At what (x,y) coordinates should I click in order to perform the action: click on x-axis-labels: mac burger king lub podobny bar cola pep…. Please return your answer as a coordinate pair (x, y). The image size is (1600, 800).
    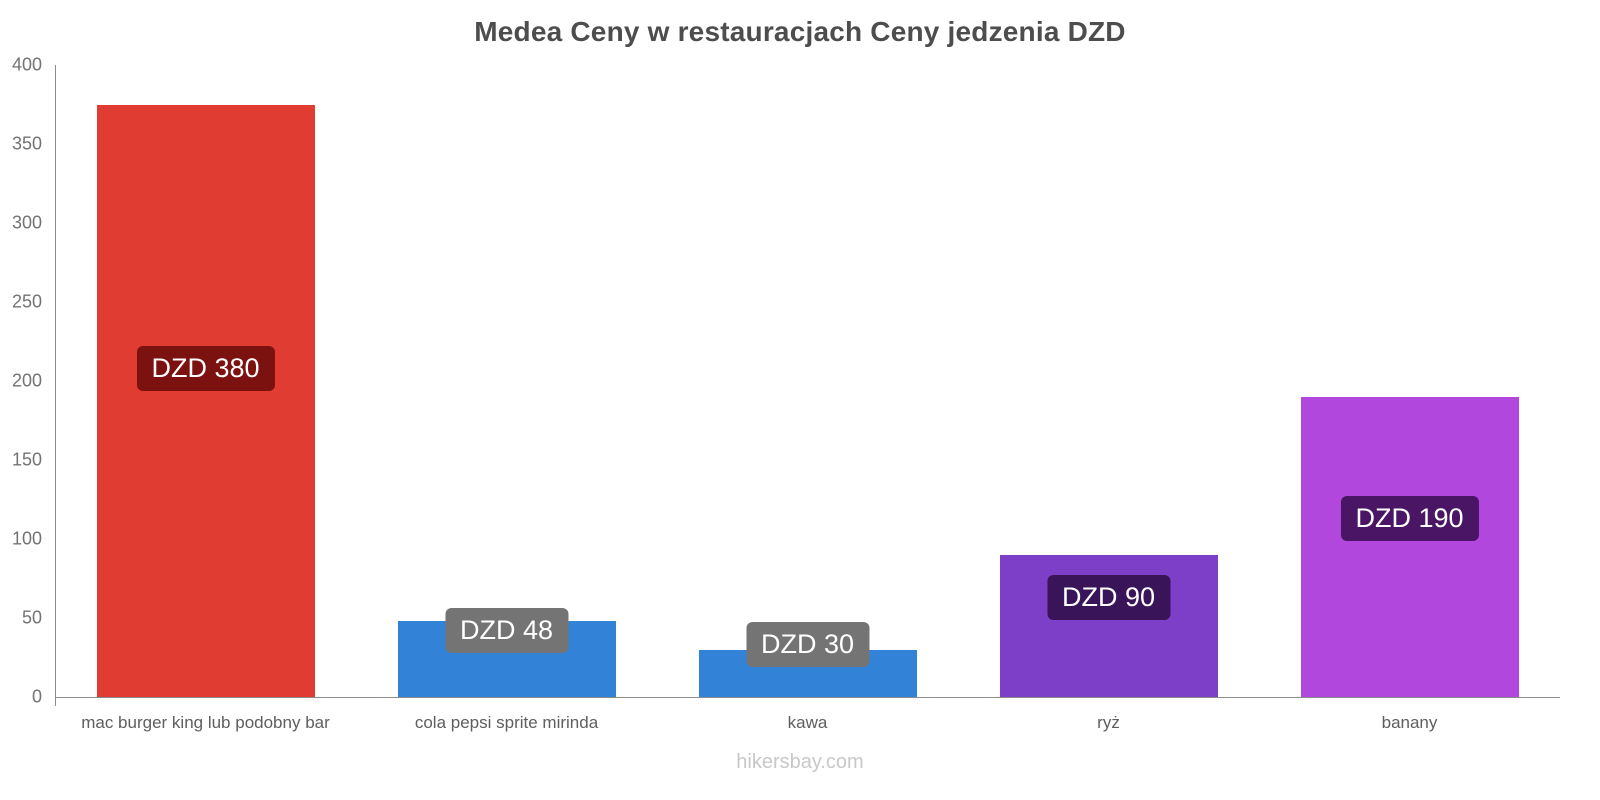
    Looking at the image, I should click on (807, 723).